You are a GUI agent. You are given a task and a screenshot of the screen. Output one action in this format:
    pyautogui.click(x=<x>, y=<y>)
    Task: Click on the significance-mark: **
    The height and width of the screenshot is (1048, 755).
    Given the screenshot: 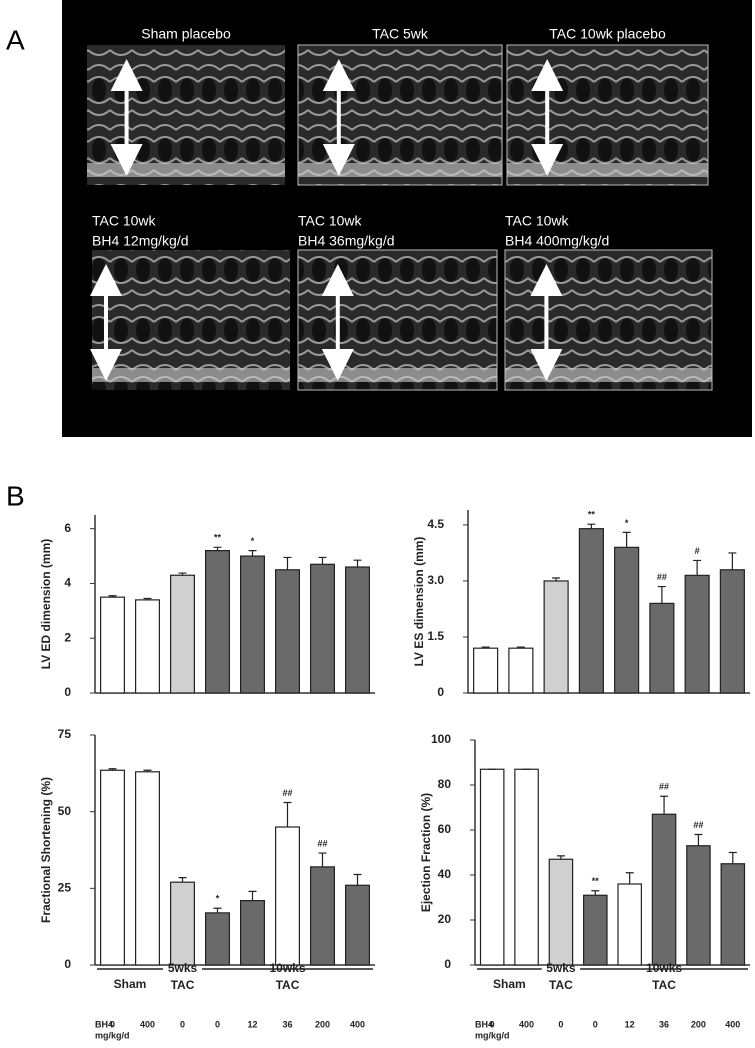 What is the action you would take?
    pyautogui.click(x=218, y=538)
    